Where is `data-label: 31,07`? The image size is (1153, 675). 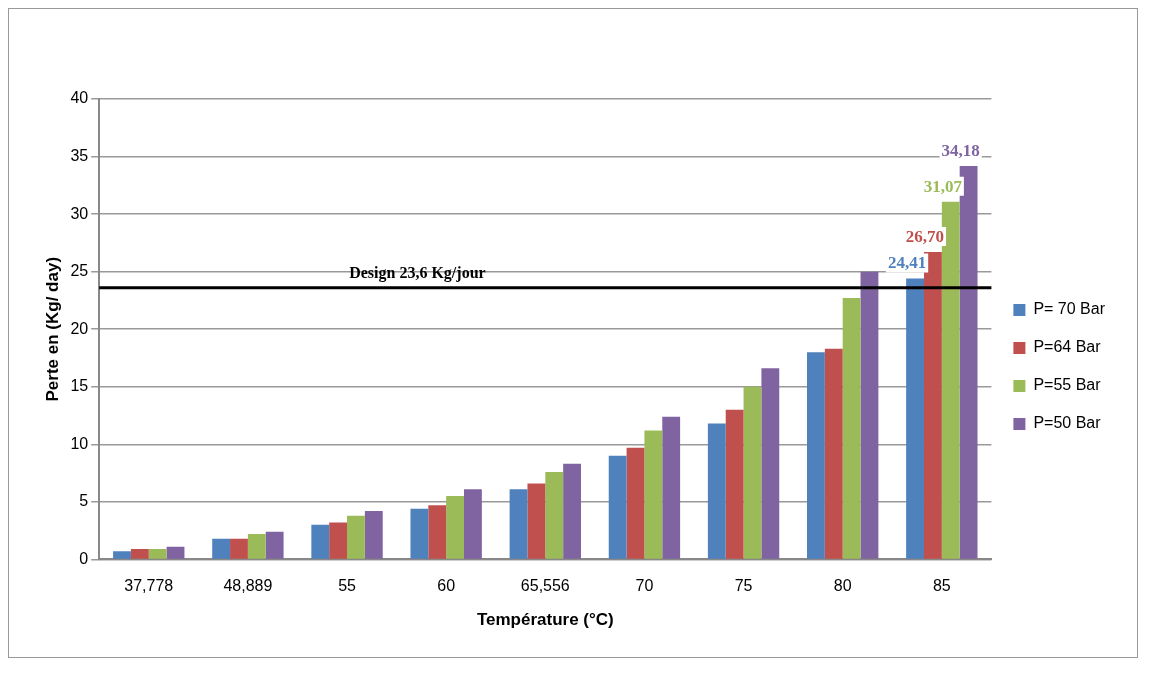
data-label: 31,07 is located at coordinates (943, 186).